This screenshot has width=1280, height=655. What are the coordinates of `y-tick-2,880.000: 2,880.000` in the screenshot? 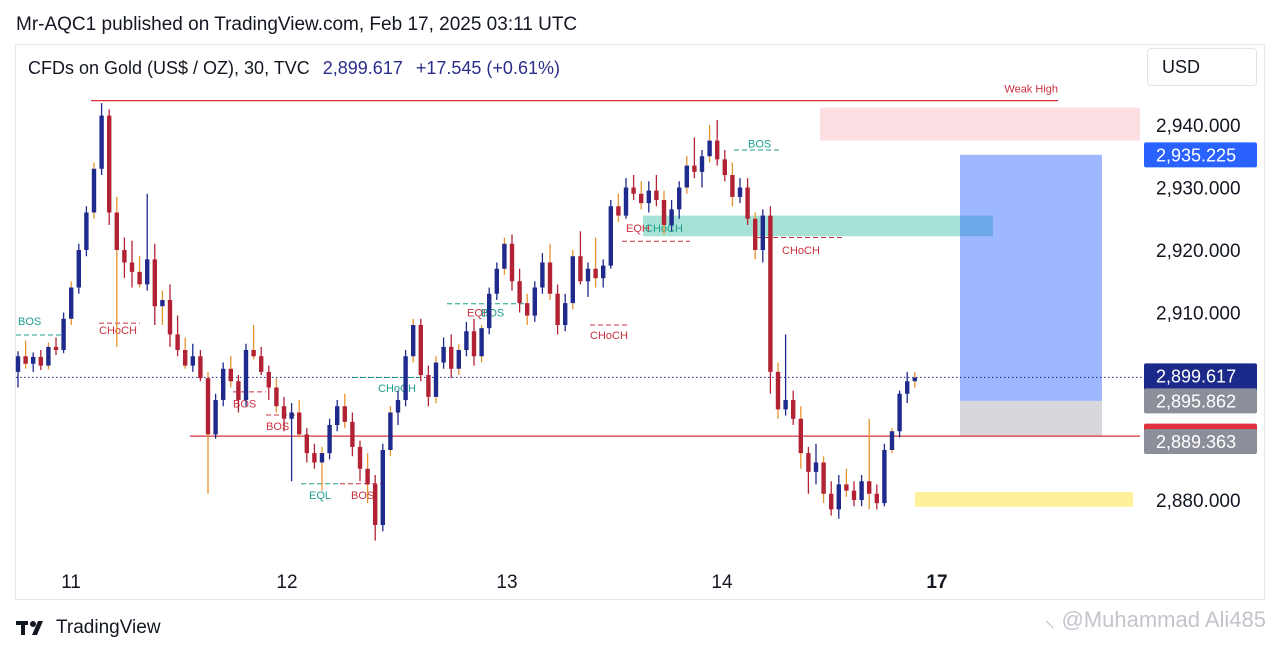 It's located at (1198, 501).